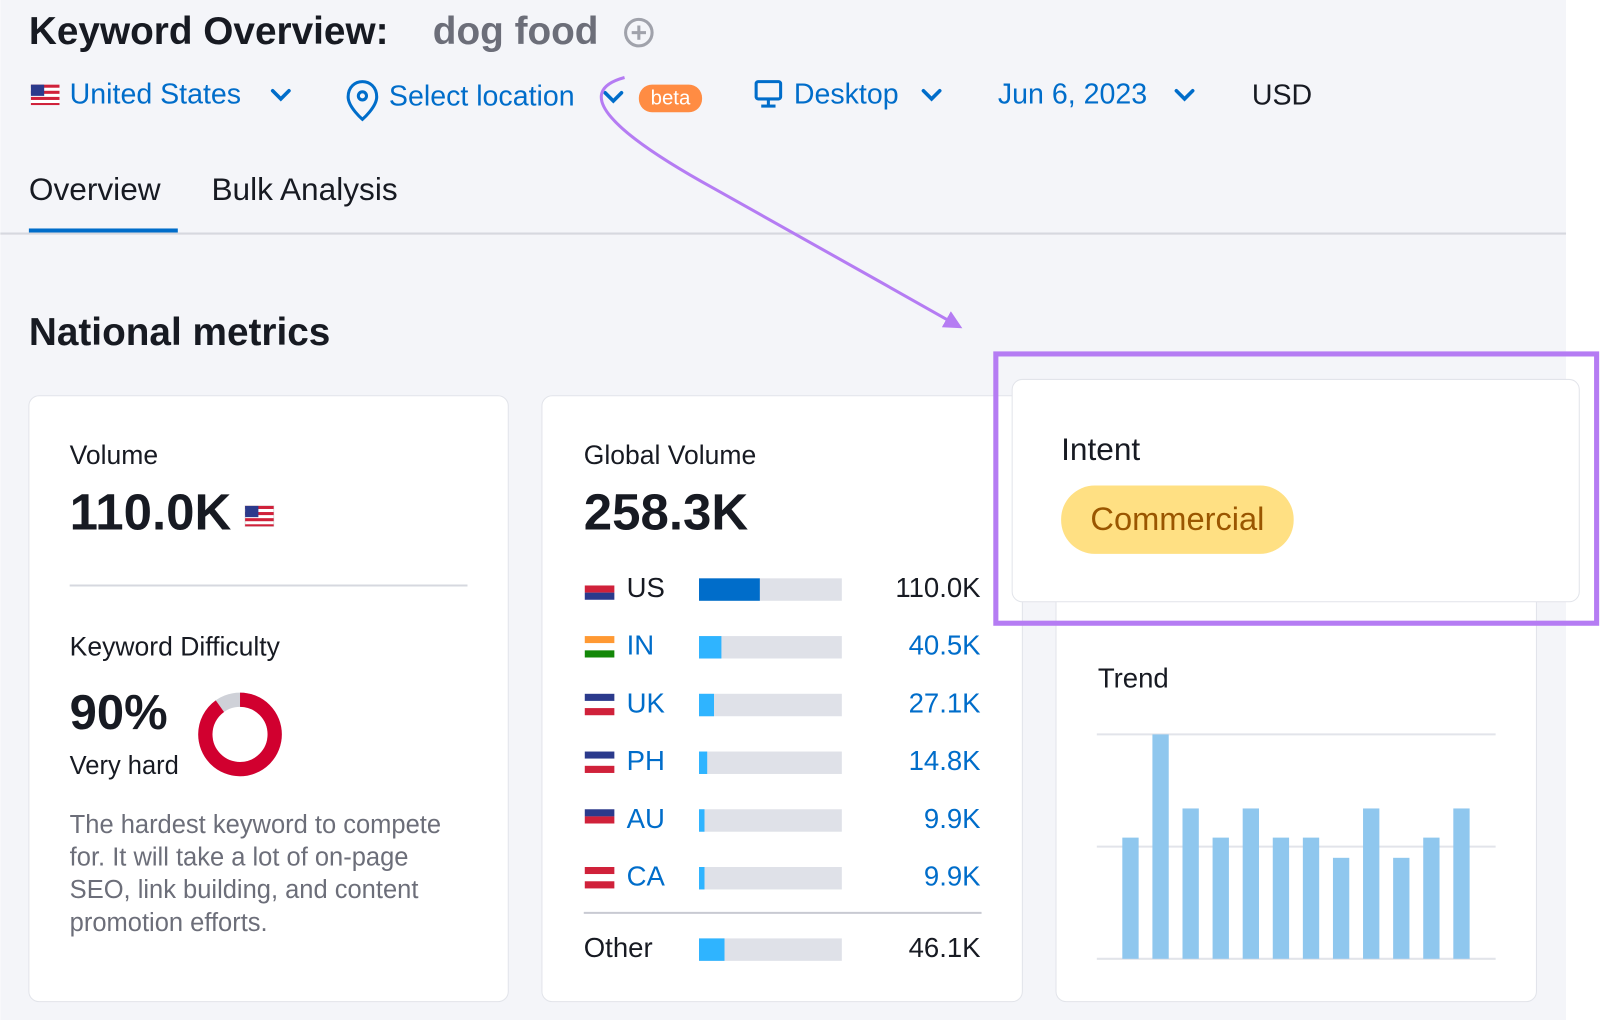 The image size is (1600, 1020). What do you see at coordinates (646, 876) in the screenshot?
I see `country-code: CA` at bounding box center [646, 876].